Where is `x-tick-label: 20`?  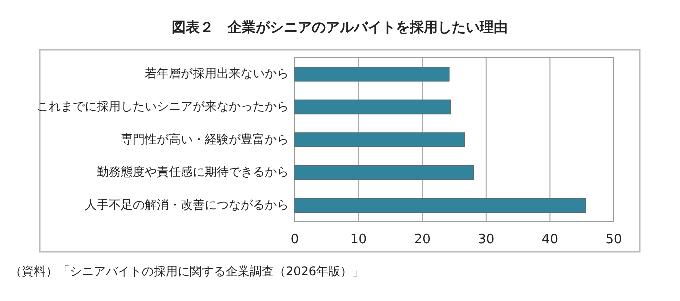
x-tick-label: 20 is located at coordinates (422, 240).